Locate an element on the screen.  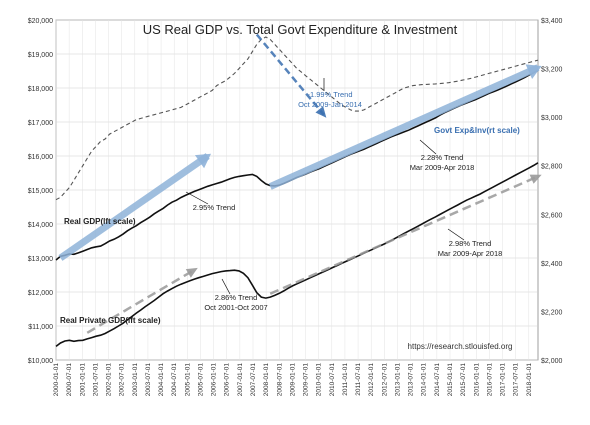
right-tick-label: $3,400 is located at coordinates (552, 21).